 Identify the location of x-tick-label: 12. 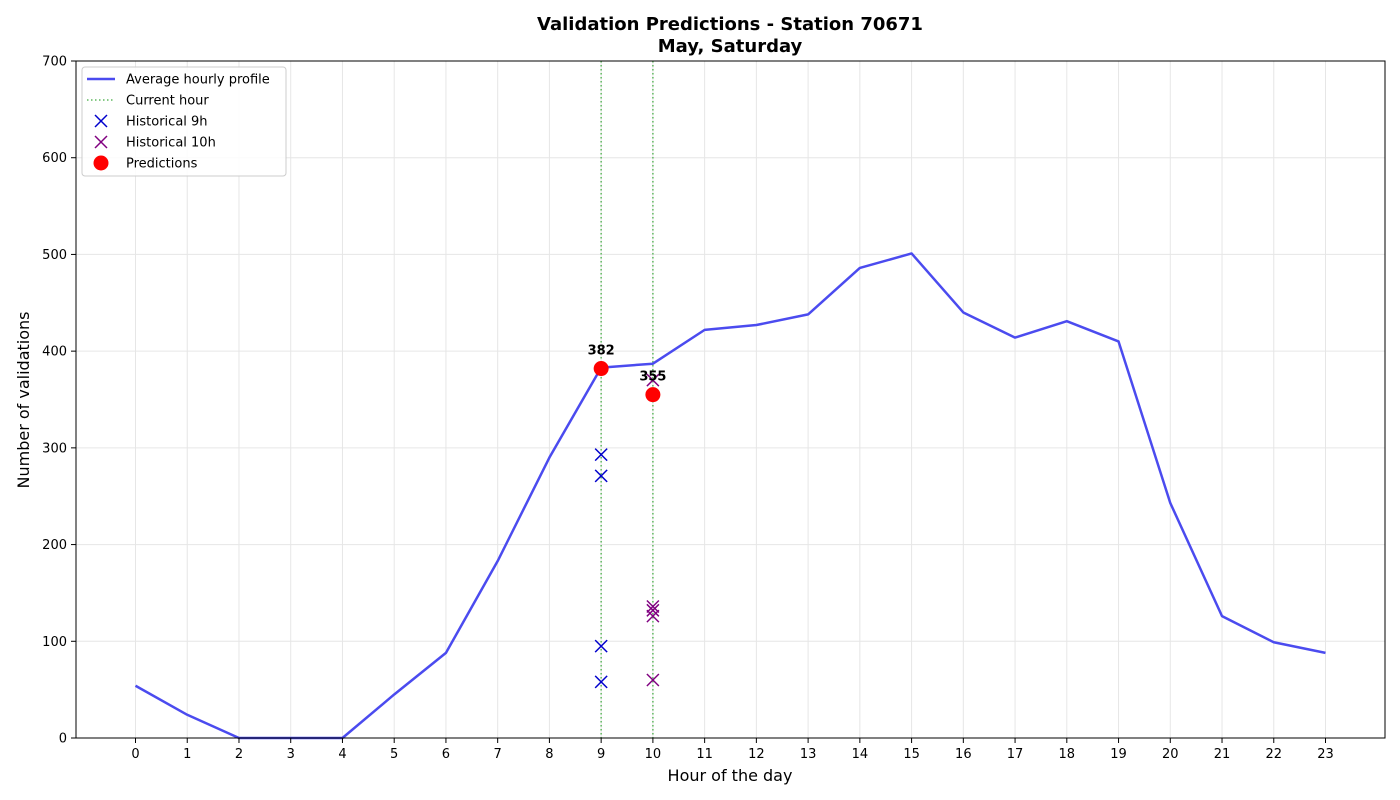
(756, 754).